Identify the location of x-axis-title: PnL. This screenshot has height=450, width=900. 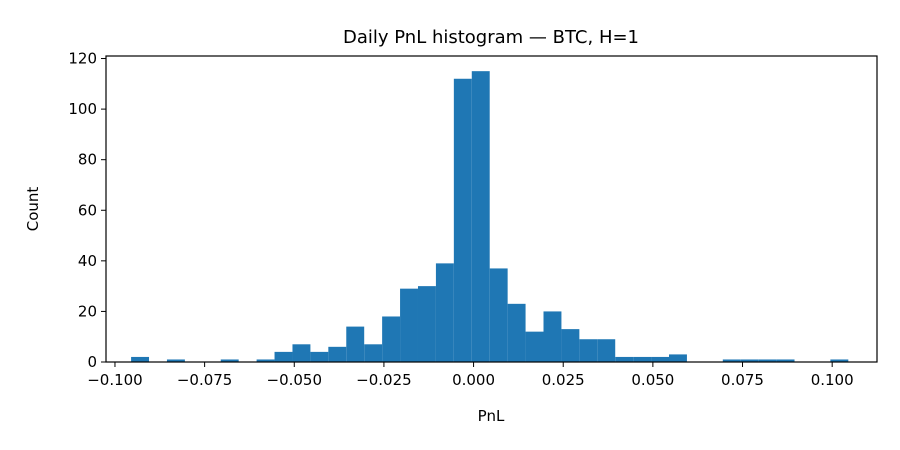
(491, 416).